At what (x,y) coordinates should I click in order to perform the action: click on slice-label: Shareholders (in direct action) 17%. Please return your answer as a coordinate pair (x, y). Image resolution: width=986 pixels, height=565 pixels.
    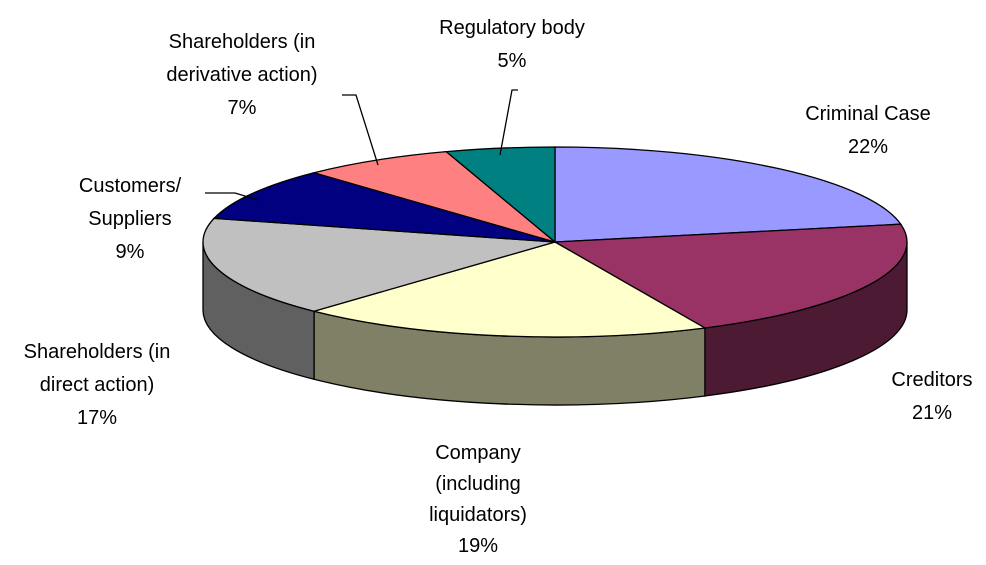
    Looking at the image, I should click on (97, 385).